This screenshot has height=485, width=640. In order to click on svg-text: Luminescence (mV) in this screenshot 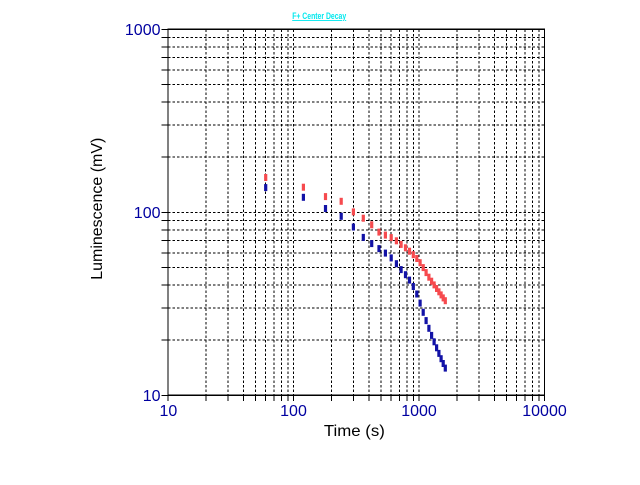, I will do `click(97, 209)`.